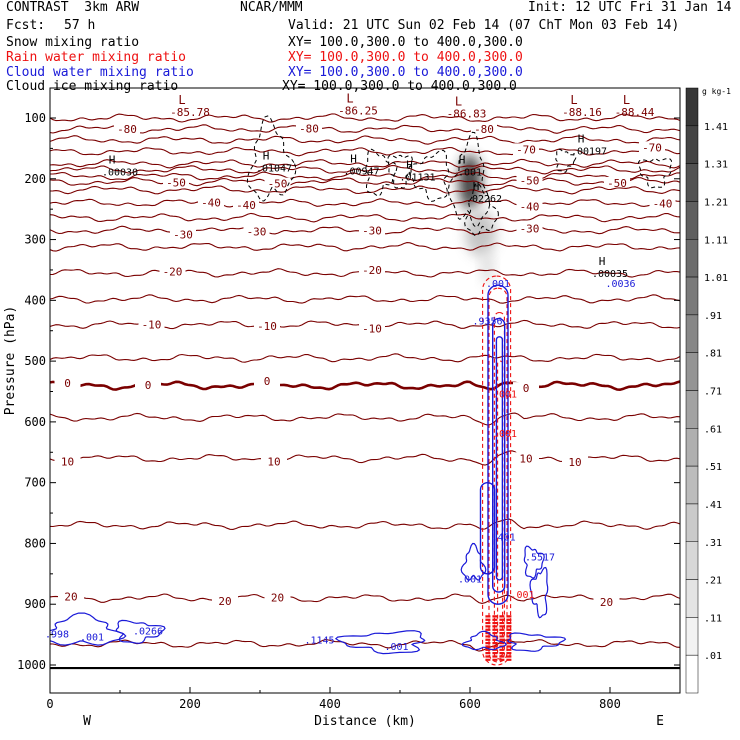 This screenshot has height=740, width=740. What do you see at coordinates (365, 299) in the screenshot?
I see `isotherm--15` at bounding box center [365, 299].